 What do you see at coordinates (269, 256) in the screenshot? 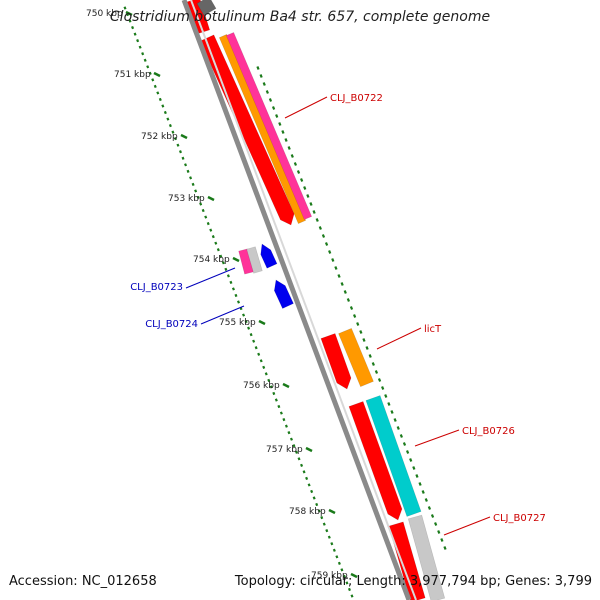
I see `gene-blue` at bounding box center [269, 256].